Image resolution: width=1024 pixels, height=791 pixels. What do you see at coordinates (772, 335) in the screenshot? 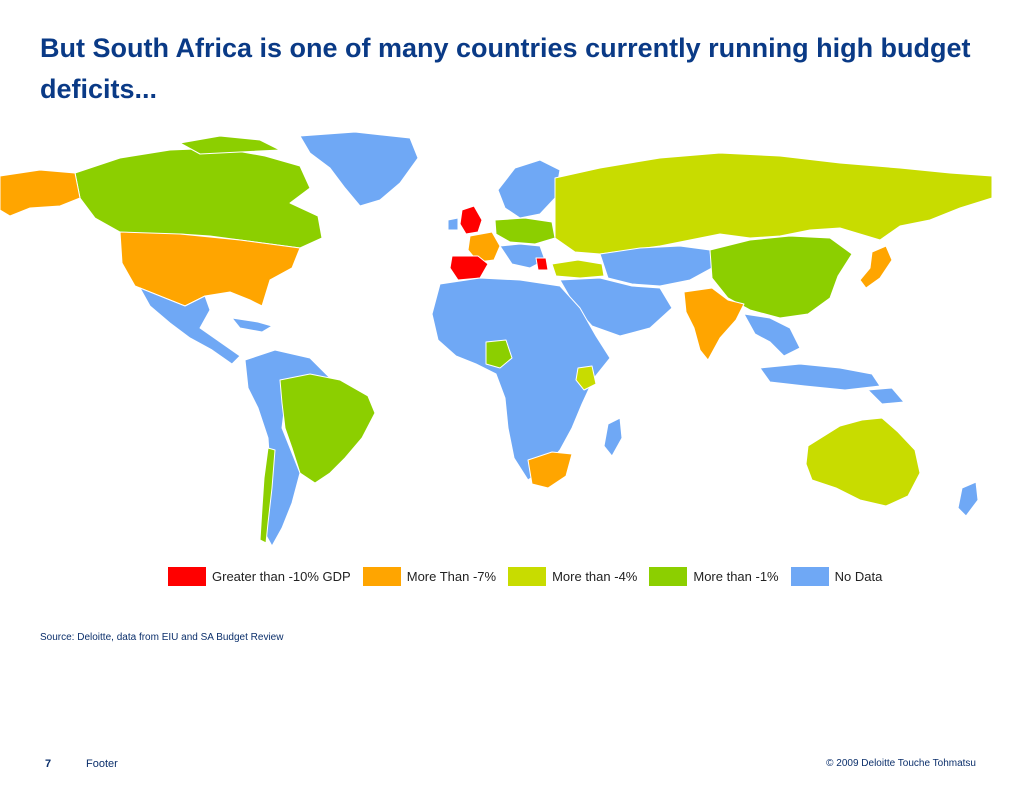
I see `region-southeast-asia` at bounding box center [772, 335].